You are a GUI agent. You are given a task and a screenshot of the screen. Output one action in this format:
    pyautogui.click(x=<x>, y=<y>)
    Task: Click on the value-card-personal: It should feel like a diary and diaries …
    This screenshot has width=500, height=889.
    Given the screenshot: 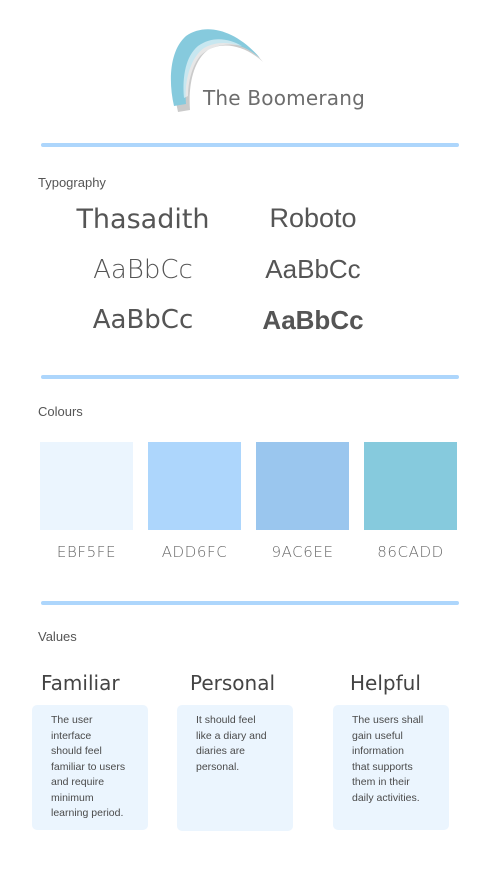 What is the action you would take?
    pyautogui.click(x=235, y=768)
    